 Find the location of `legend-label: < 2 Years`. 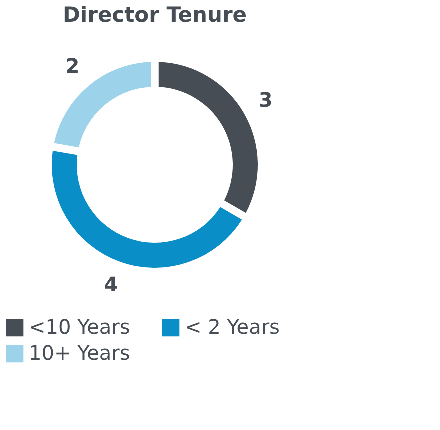

legend-label: < 2 Years is located at coordinates (232, 327).